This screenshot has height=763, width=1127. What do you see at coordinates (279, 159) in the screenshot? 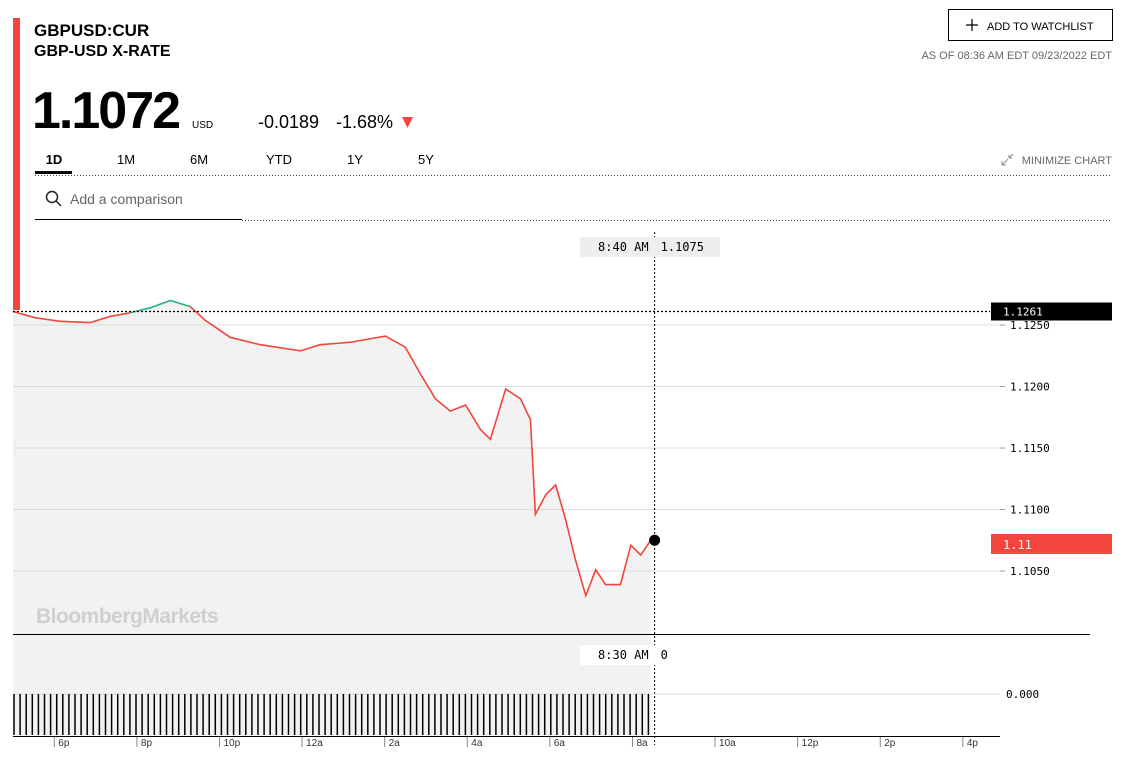
I see `tab: YTD` at bounding box center [279, 159].